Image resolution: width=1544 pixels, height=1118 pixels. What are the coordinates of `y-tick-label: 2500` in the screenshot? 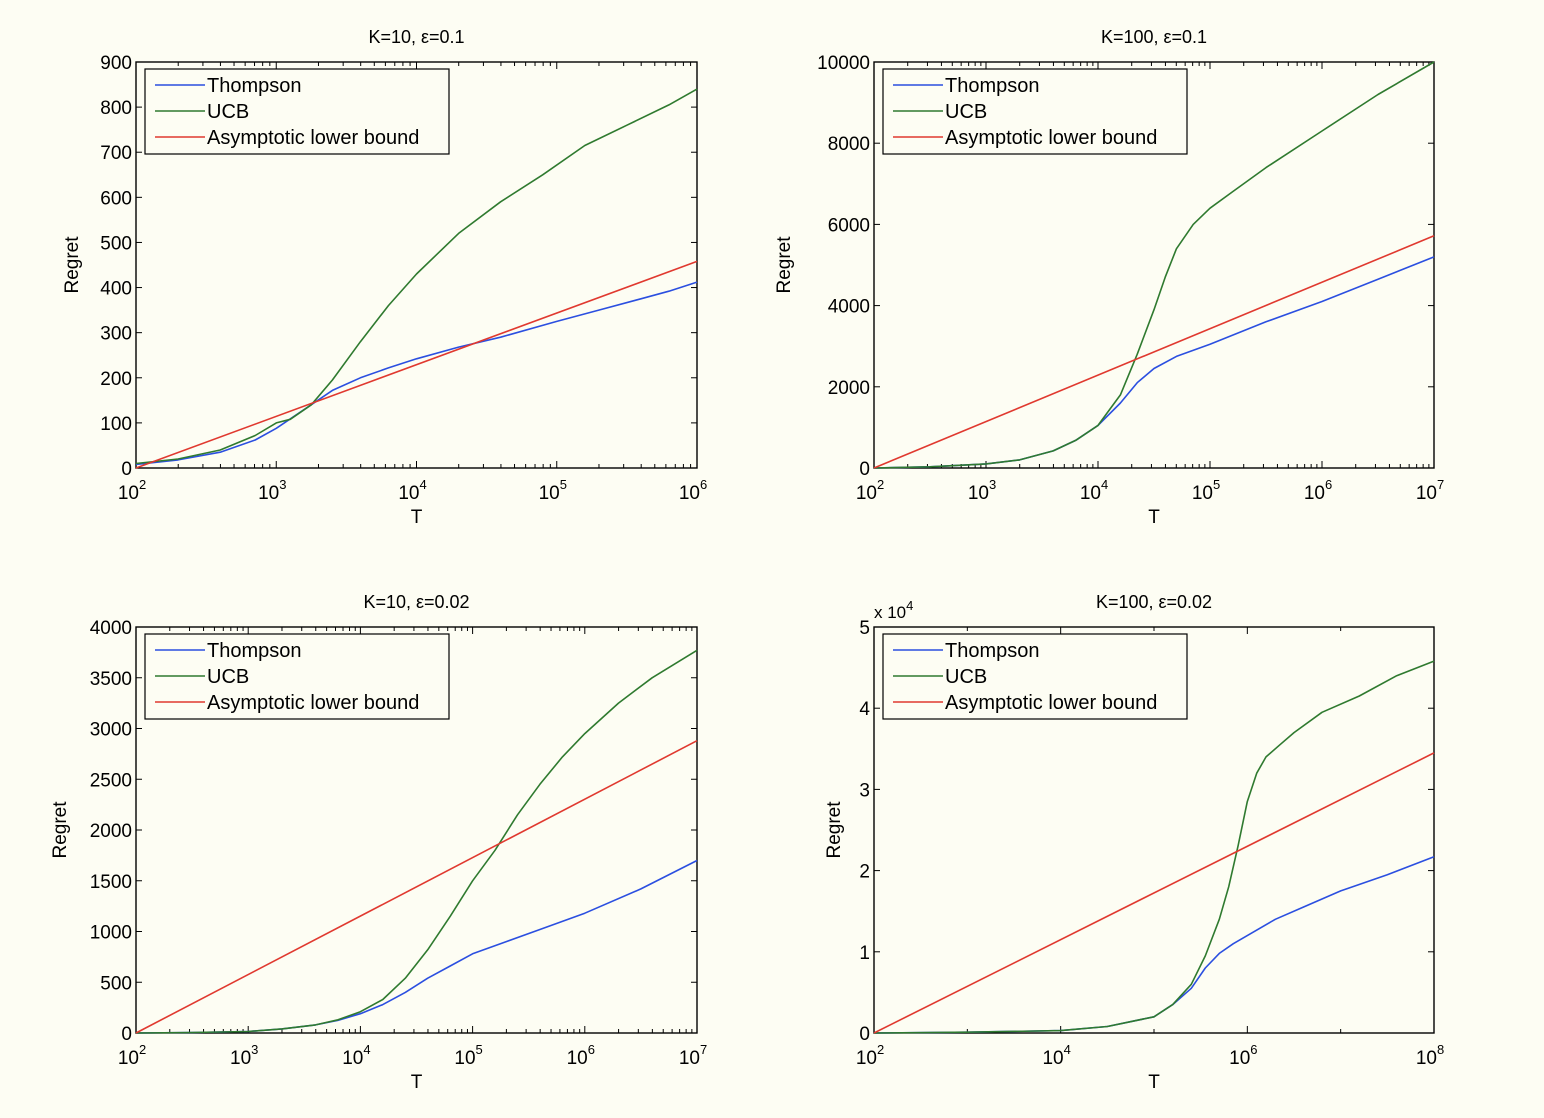 It's located at (111, 780).